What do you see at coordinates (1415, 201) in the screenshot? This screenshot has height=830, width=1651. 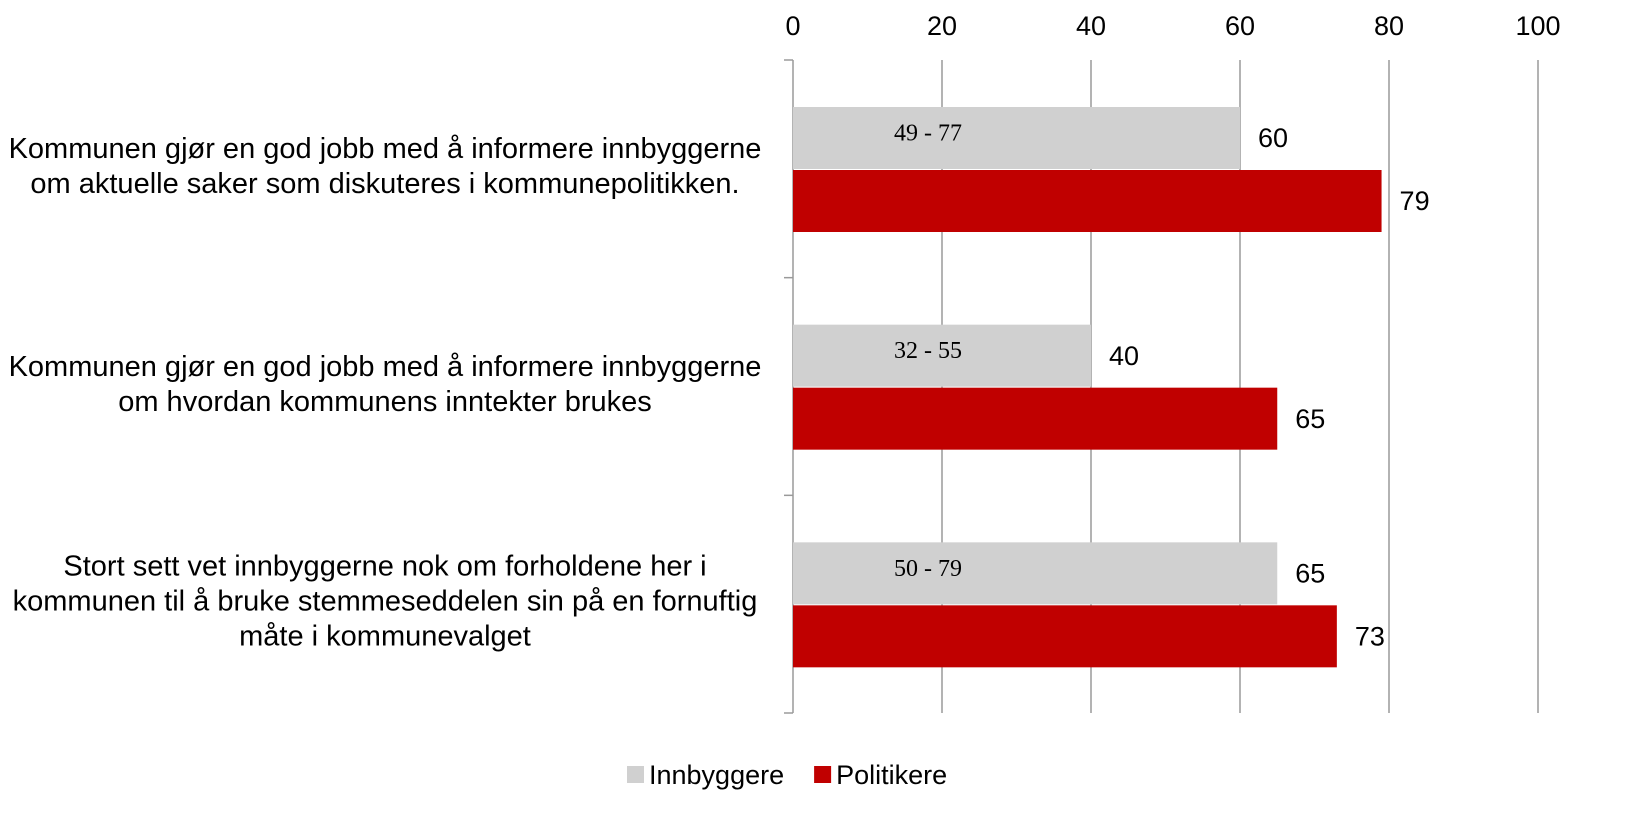 I see `value-label: 79` at bounding box center [1415, 201].